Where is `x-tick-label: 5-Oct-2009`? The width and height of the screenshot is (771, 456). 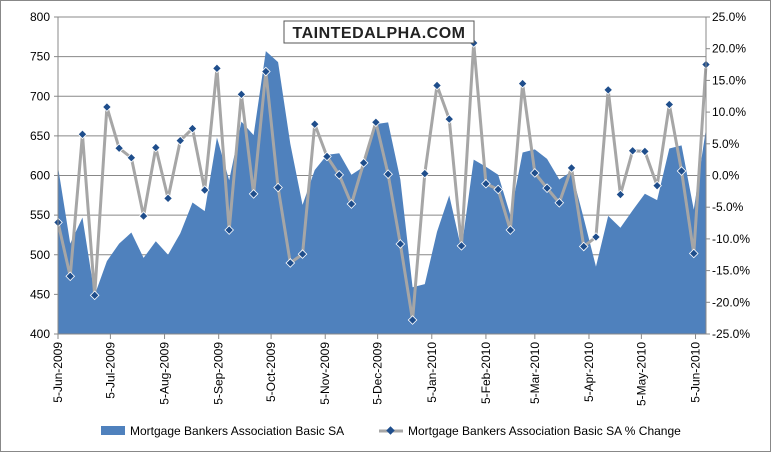 x-tick-label: 5-Oct-2009 is located at coordinates (271, 372).